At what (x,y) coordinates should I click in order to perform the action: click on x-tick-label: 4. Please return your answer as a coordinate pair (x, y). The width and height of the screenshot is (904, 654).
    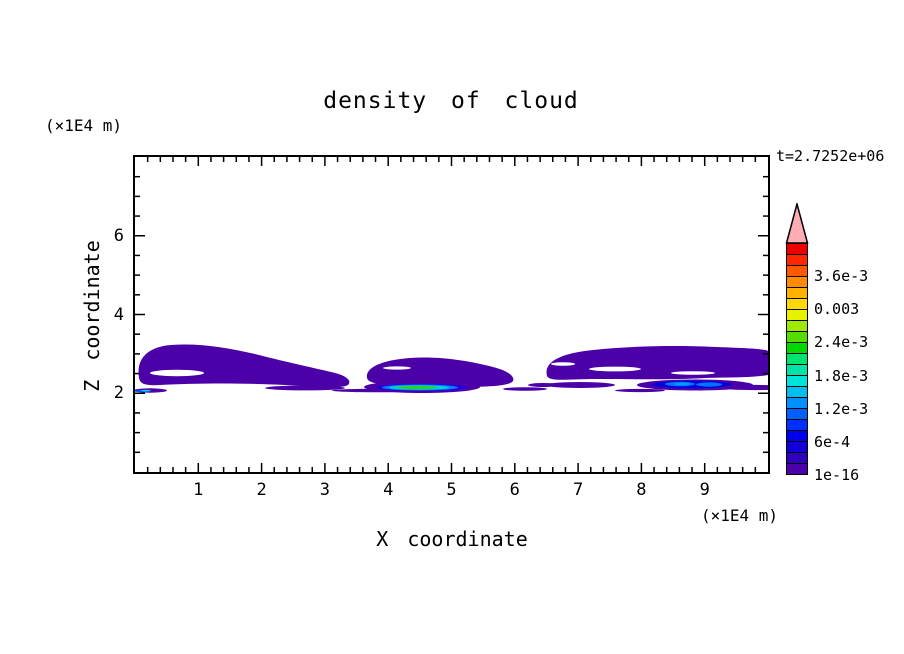
    Looking at the image, I should click on (388, 490).